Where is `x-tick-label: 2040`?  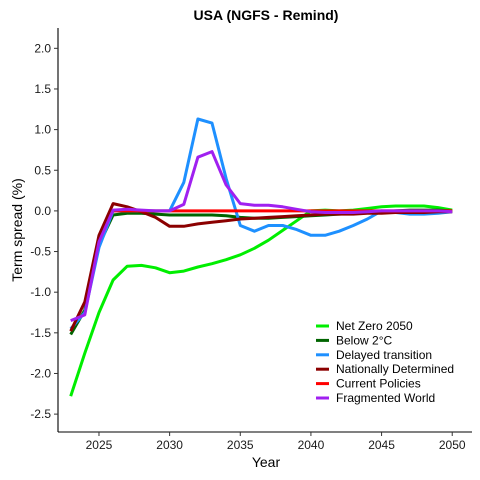 x-tick-label: 2040 is located at coordinates (311, 445).